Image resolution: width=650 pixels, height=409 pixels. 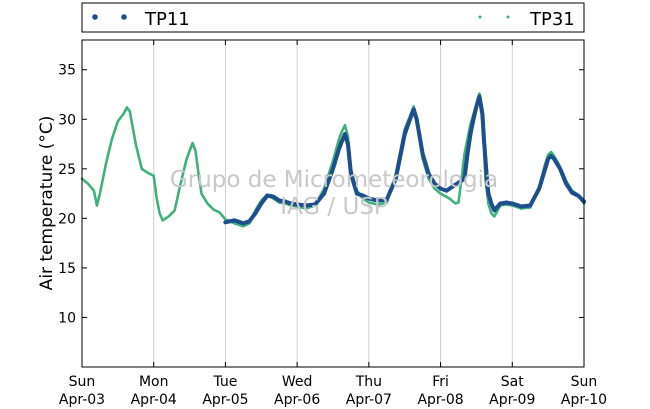 What do you see at coordinates (67, 170) in the screenshot?
I see `y-tick-label: 25` at bounding box center [67, 170].